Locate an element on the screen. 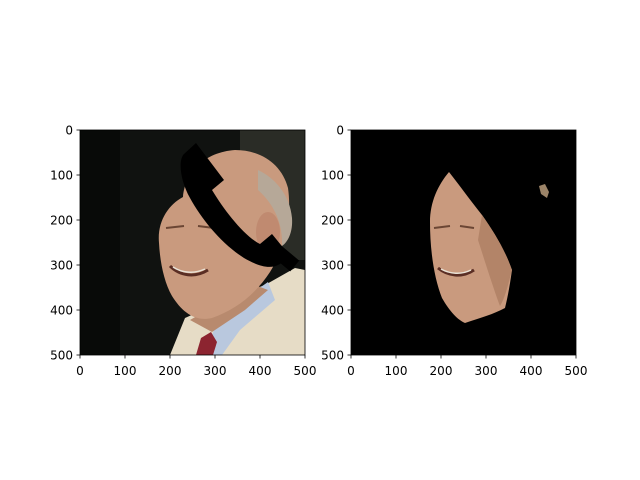 The height and width of the screenshot is (480, 640). hair is located at coordinates (275, 208).